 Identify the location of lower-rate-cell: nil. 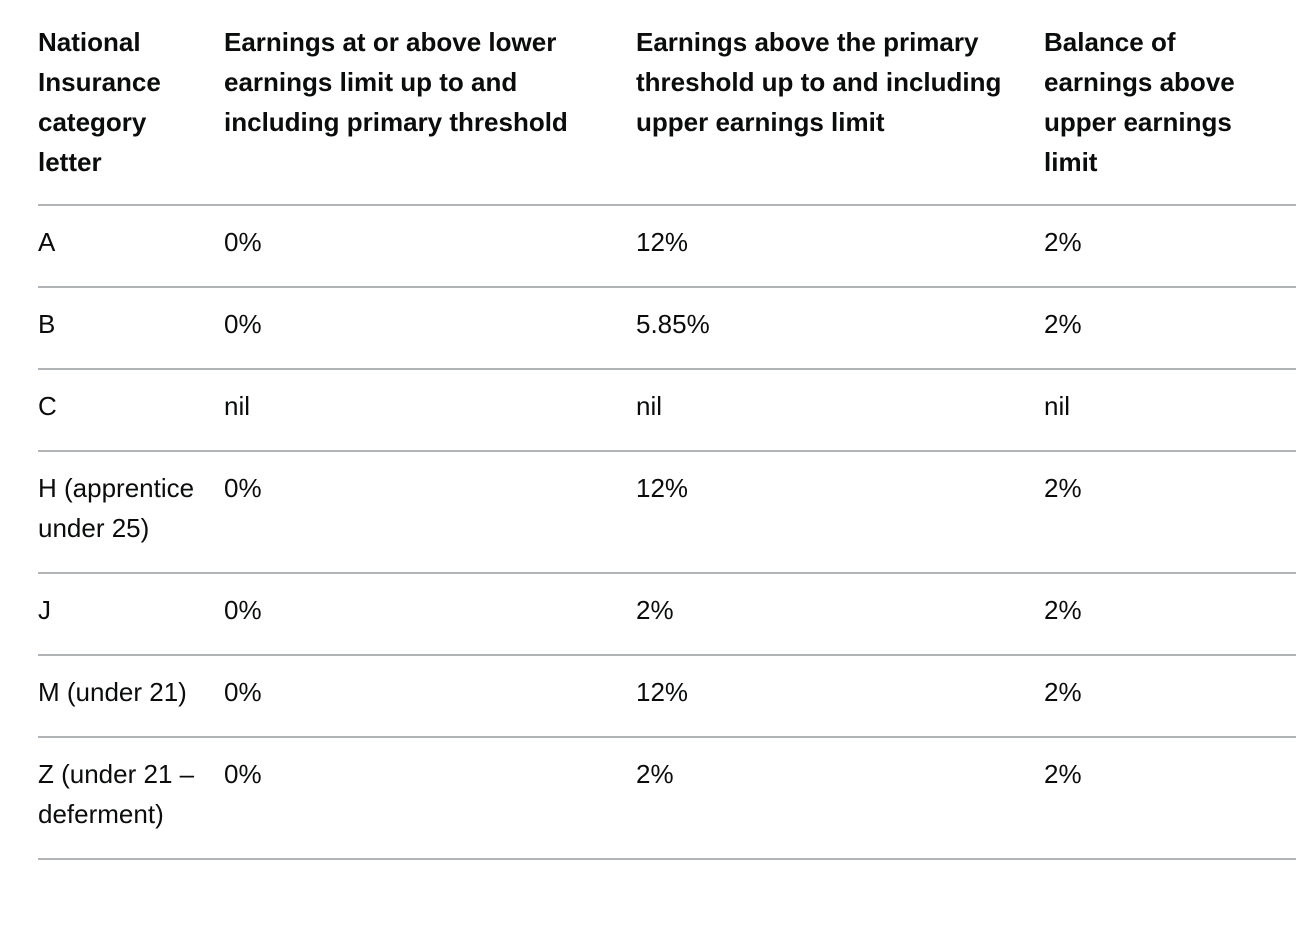
(430, 410).